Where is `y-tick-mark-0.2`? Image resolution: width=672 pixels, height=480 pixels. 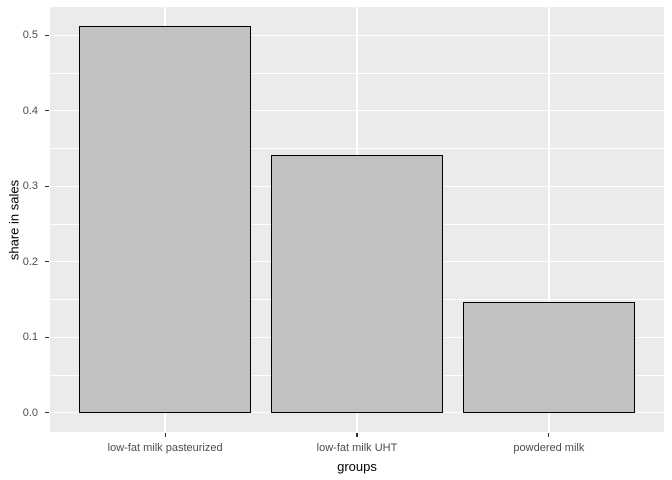
y-tick-mark-0.2 is located at coordinates (46, 262).